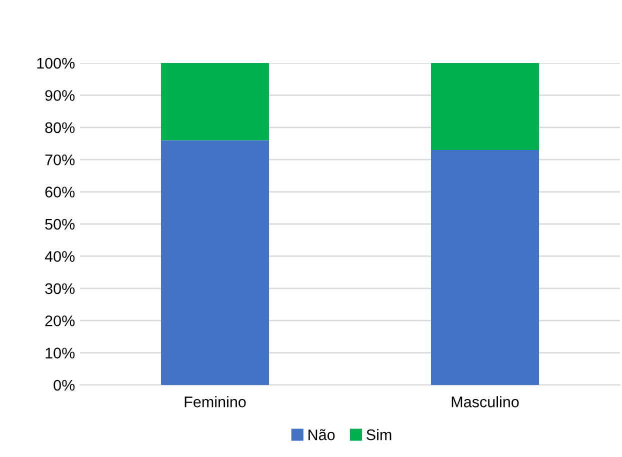 This screenshot has height=457, width=622. I want to click on y-tick-label: 10%, so click(60, 353).